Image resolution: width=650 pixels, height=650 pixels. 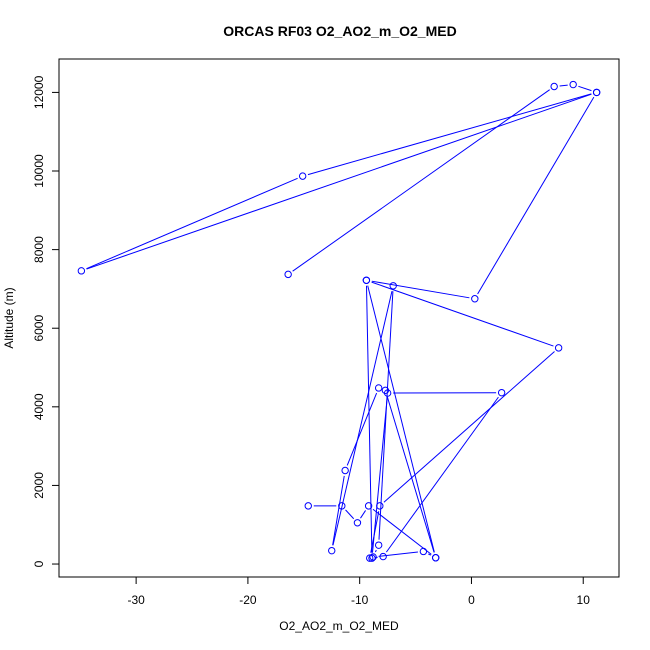 What do you see at coordinates (39, 92) in the screenshot?
I see `y-tick-label: 12000` at bounding box center [39, 92].